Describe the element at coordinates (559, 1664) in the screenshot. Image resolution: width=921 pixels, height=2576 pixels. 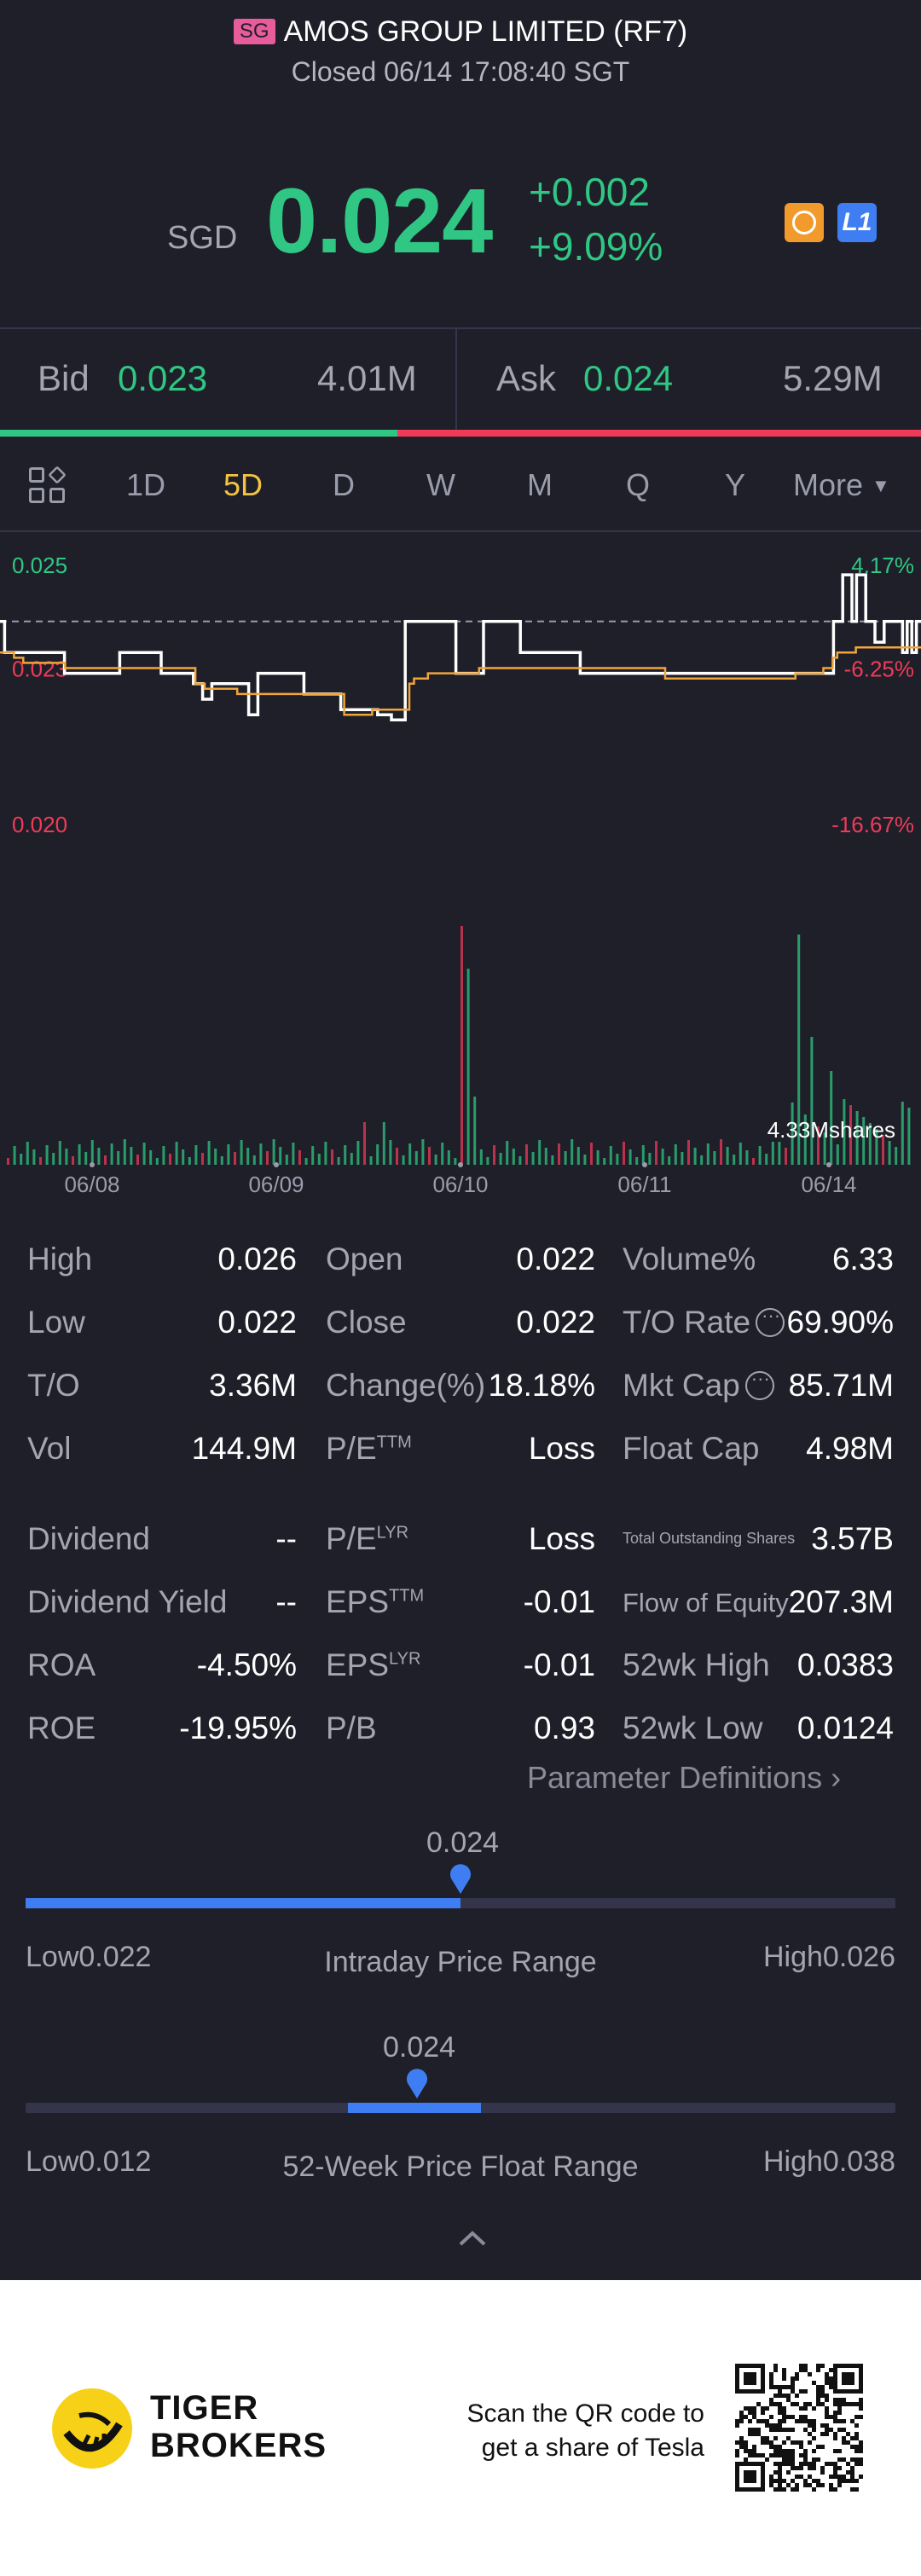
I see `stat-eps-lyr: -0.01` at that location.